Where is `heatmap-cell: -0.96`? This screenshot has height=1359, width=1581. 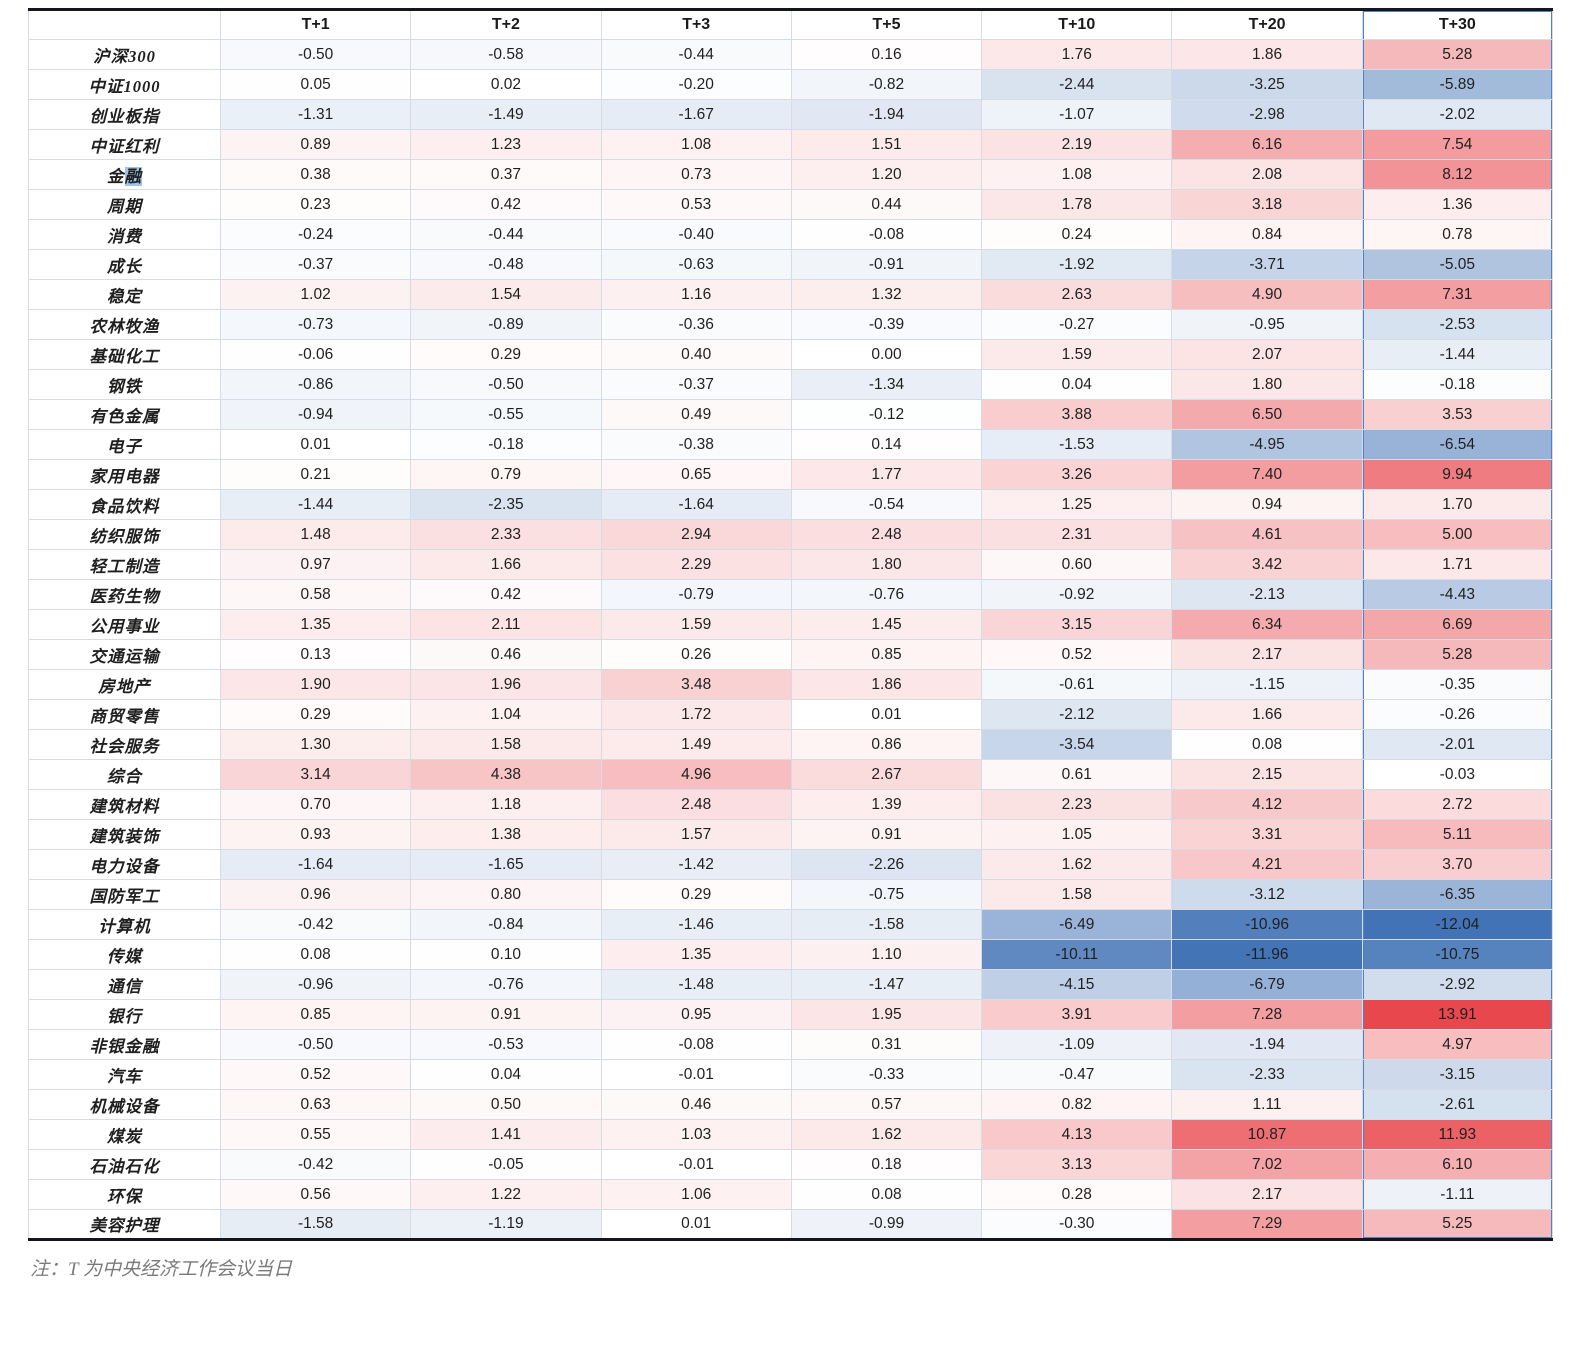 heatmap-cell: -0.96 is located at coordinates (315, 984).